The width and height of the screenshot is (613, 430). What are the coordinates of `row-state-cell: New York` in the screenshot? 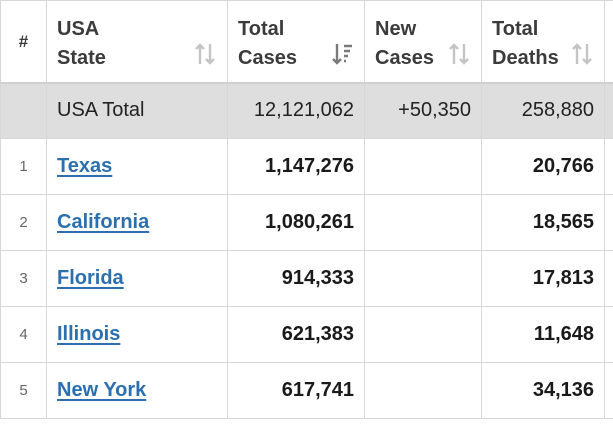 It's located at (137, 390).